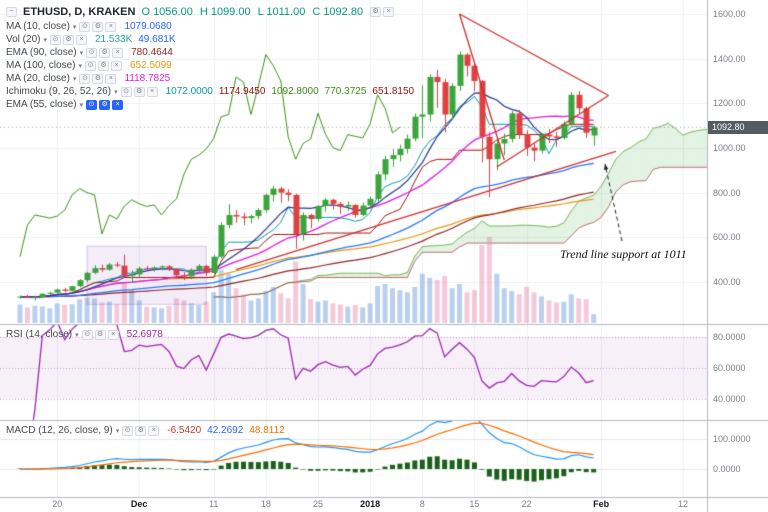  Describe the element at coordinates (41, 65) in the screenshot. I see `indicator-label: MA (100, close)` at that location.